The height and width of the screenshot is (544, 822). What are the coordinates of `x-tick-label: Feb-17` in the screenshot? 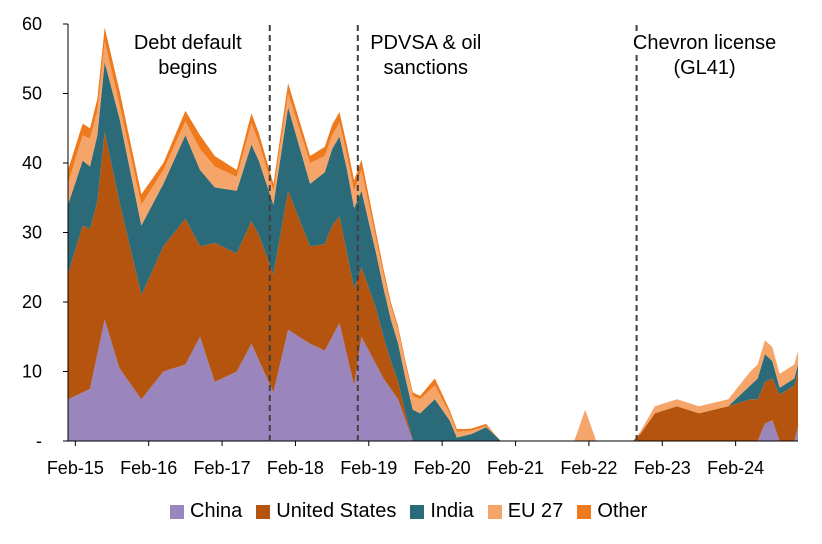 It's located at (222, 468).